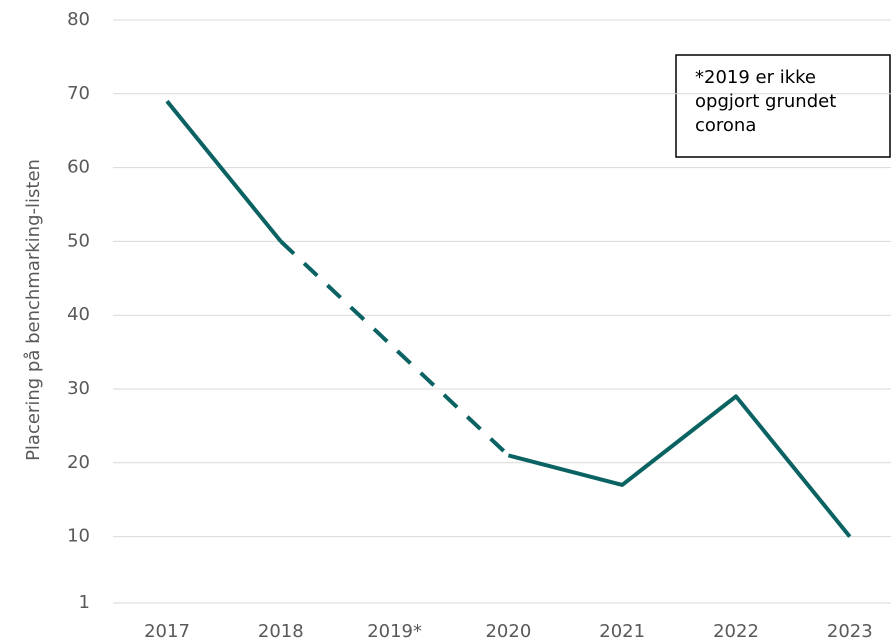 Image resolution: width=891 pixels, height=643 pixels. Describe the element at coordinates (78, 388) in the screenshot. I see `y-tick-label: 30` at that location.